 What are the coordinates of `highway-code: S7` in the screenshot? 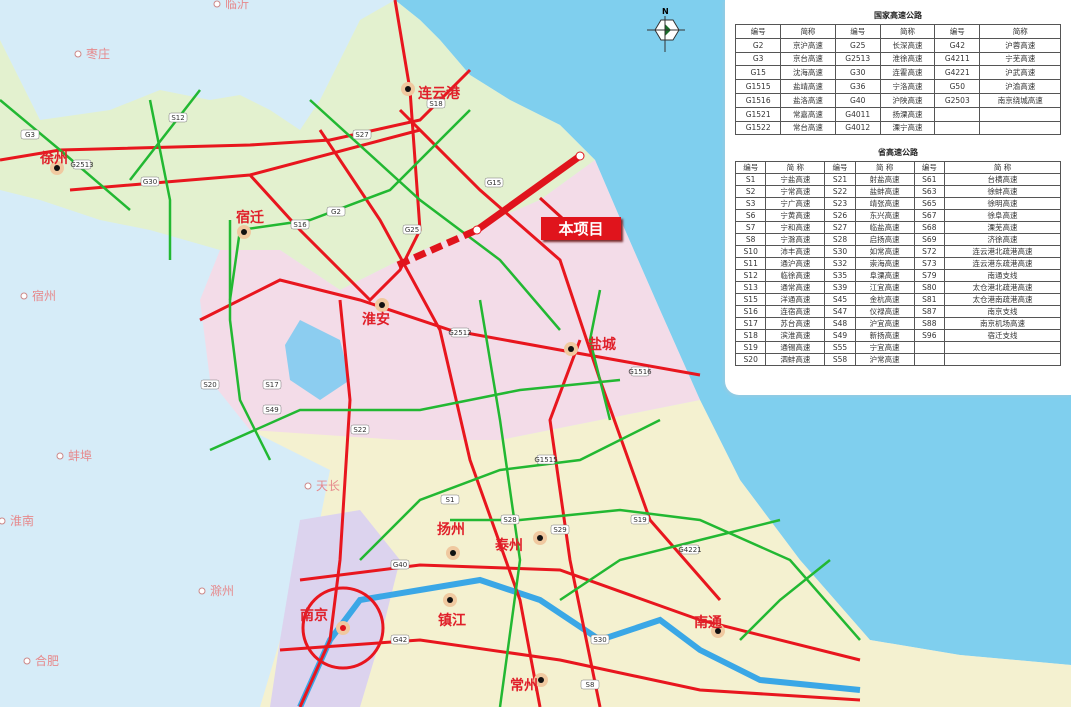 It's located at (750, 228).